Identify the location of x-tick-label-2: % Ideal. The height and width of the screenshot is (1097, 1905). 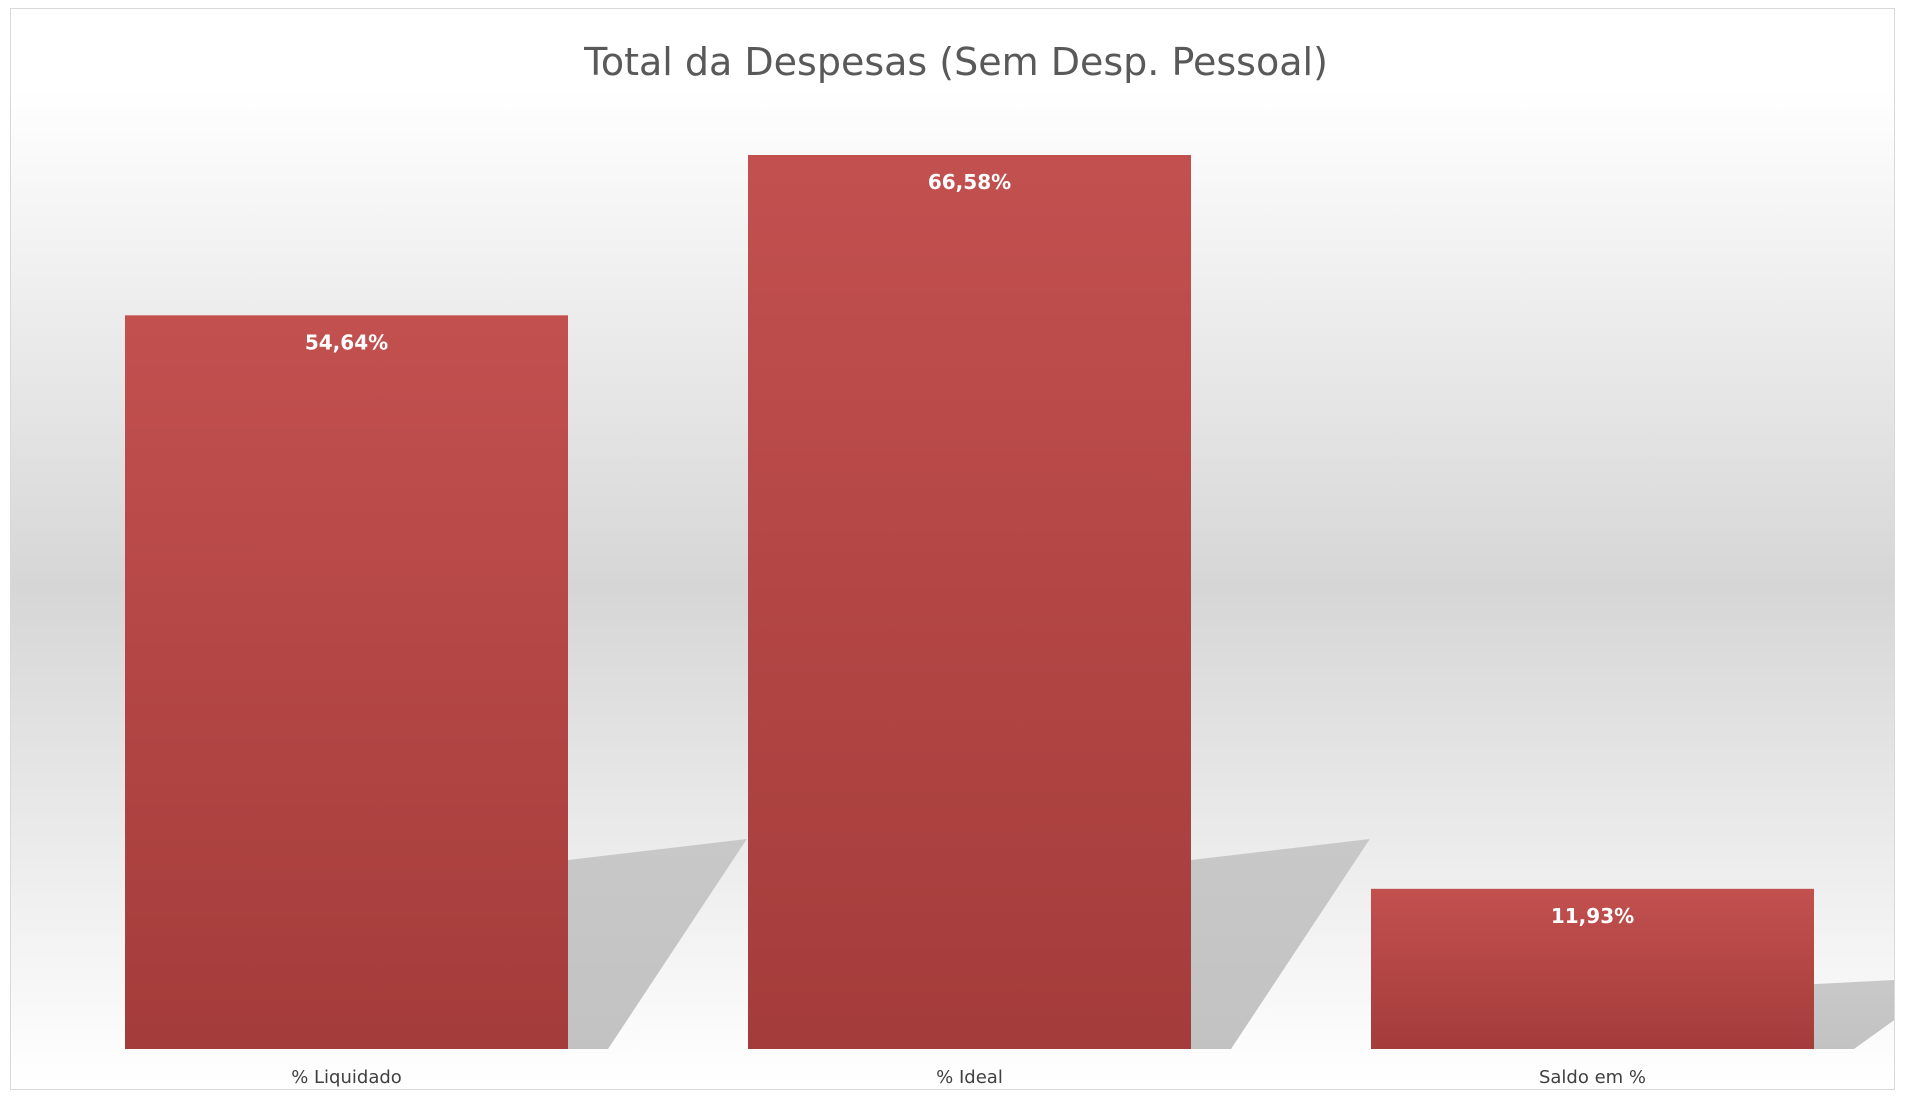
(969, 1077).